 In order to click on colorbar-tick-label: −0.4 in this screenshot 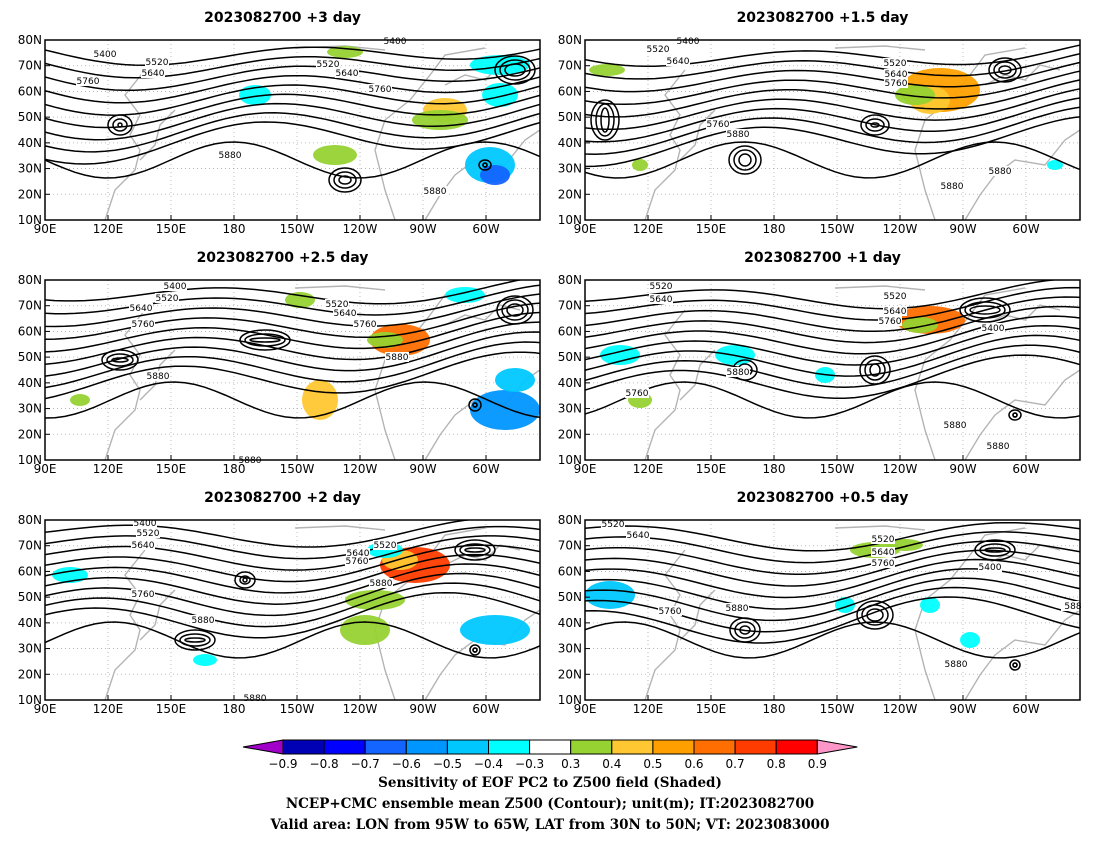, I will do `click(488, 764)`.